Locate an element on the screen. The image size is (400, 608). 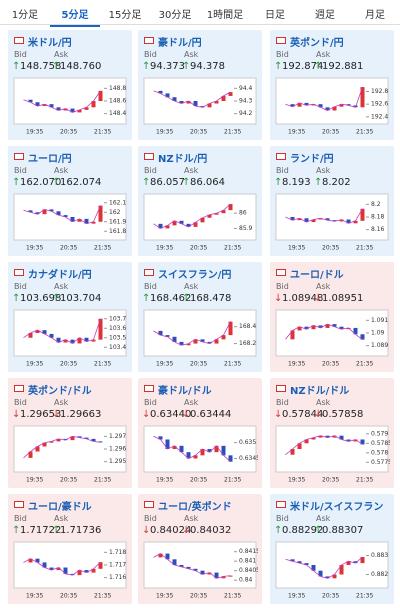
tab: 15分足 is located at coordinates (125, 15).